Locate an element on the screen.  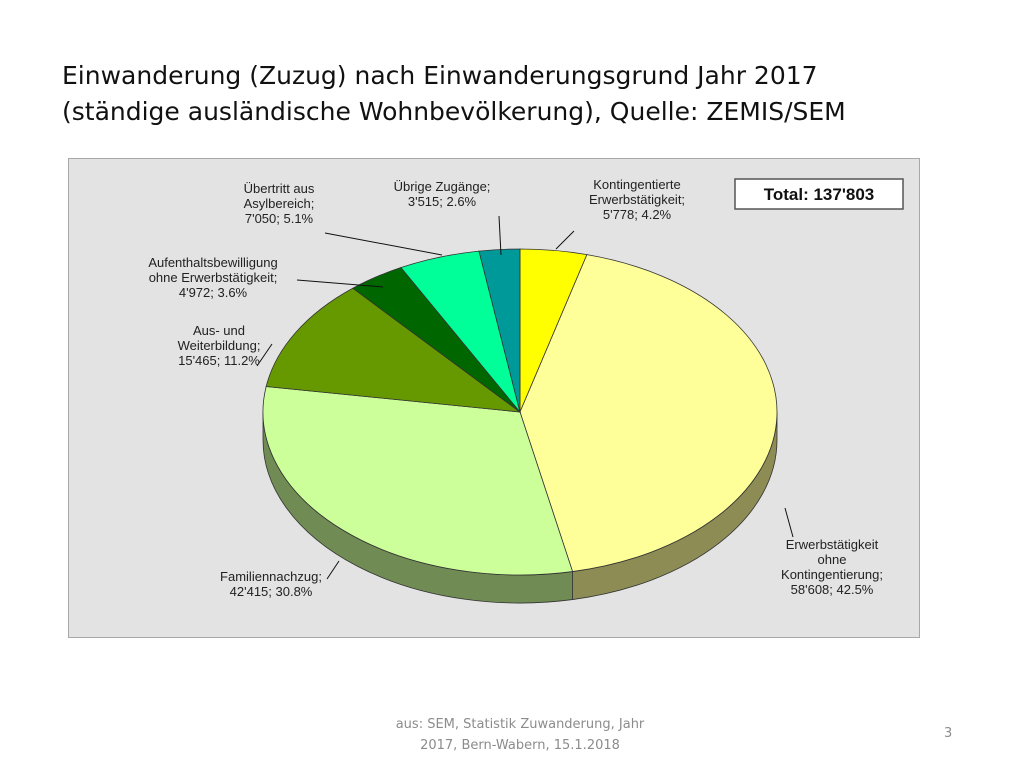
page-number: 3 is located at coordinates (948, 733).